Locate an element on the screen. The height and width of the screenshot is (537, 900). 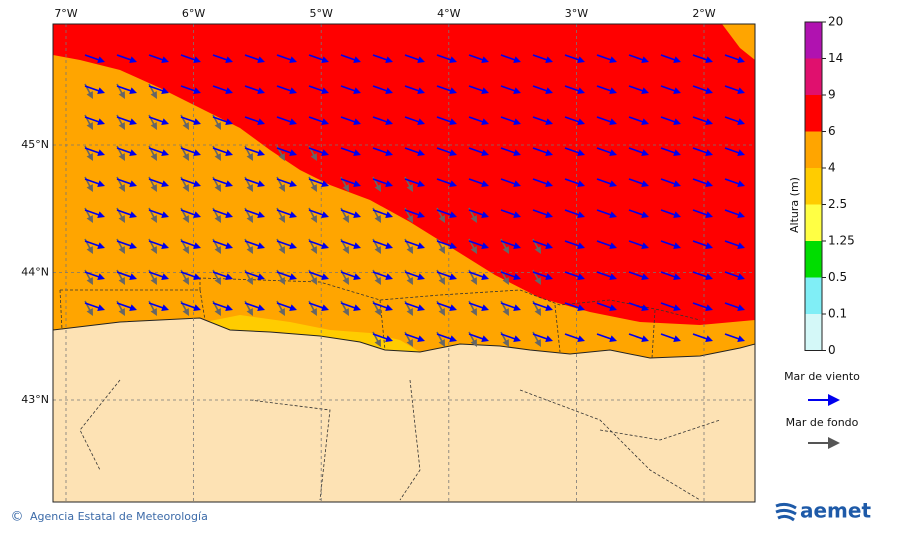
colorbar: 20 14 9 6 4 2.5 1.25 0.5 0.1 0 is located at coordinates (829, 186).